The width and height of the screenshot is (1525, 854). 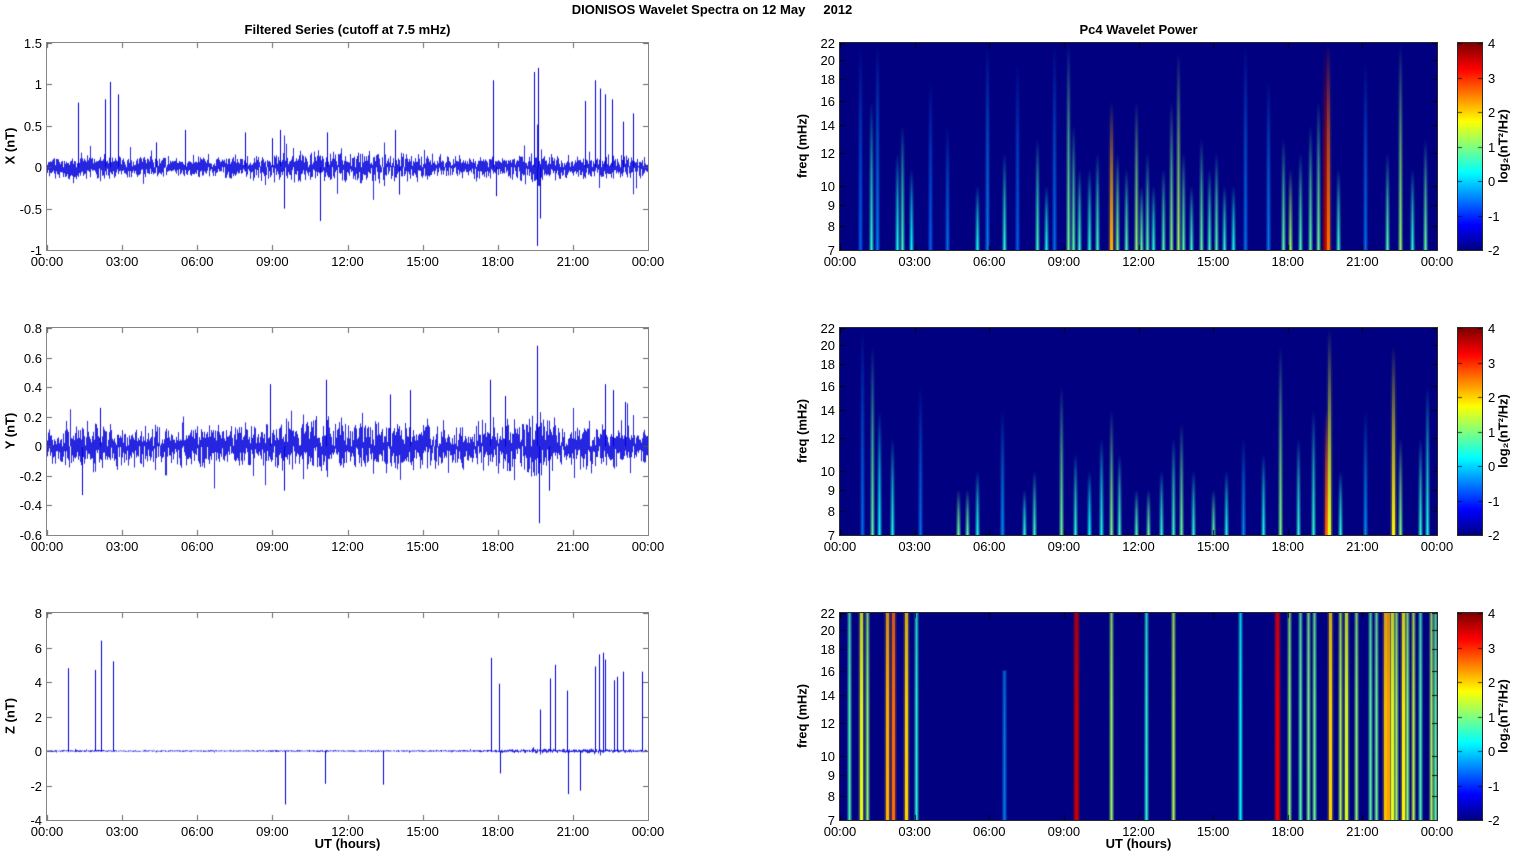 I want to click on tick-label: 21:00, so click(x=573, y=546).